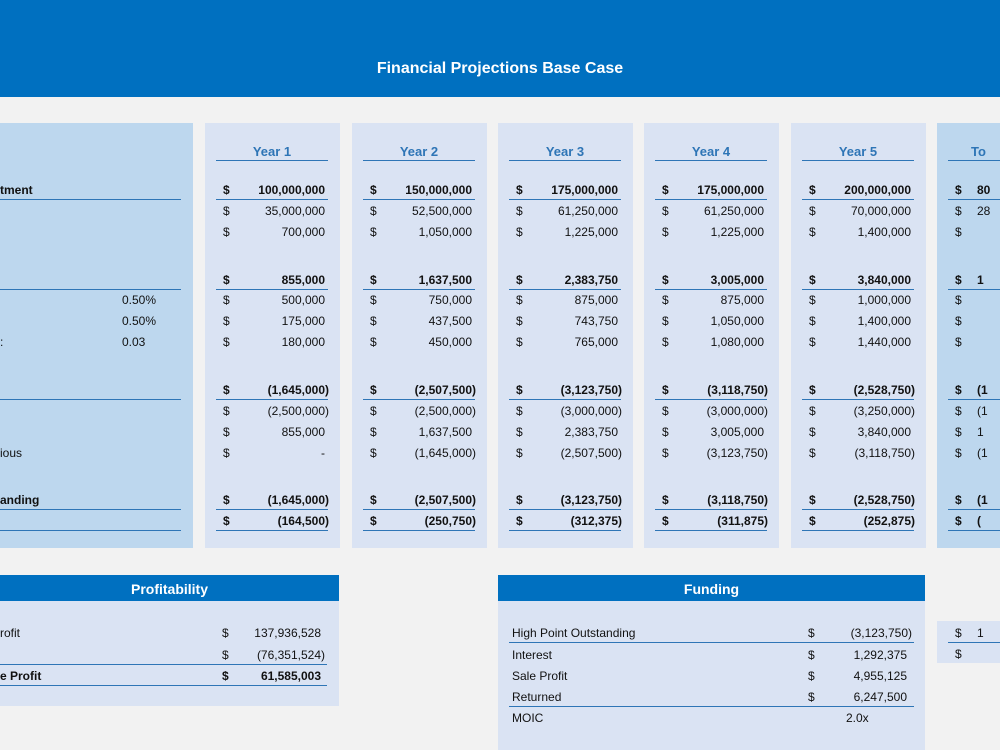 This screenshot has height=750, width=1000. Describe the element at coordinates (96, 335) in the screenshot. I see `label-panel: tment 0.50% 0.50%: 0.03 ious anding` at that location.